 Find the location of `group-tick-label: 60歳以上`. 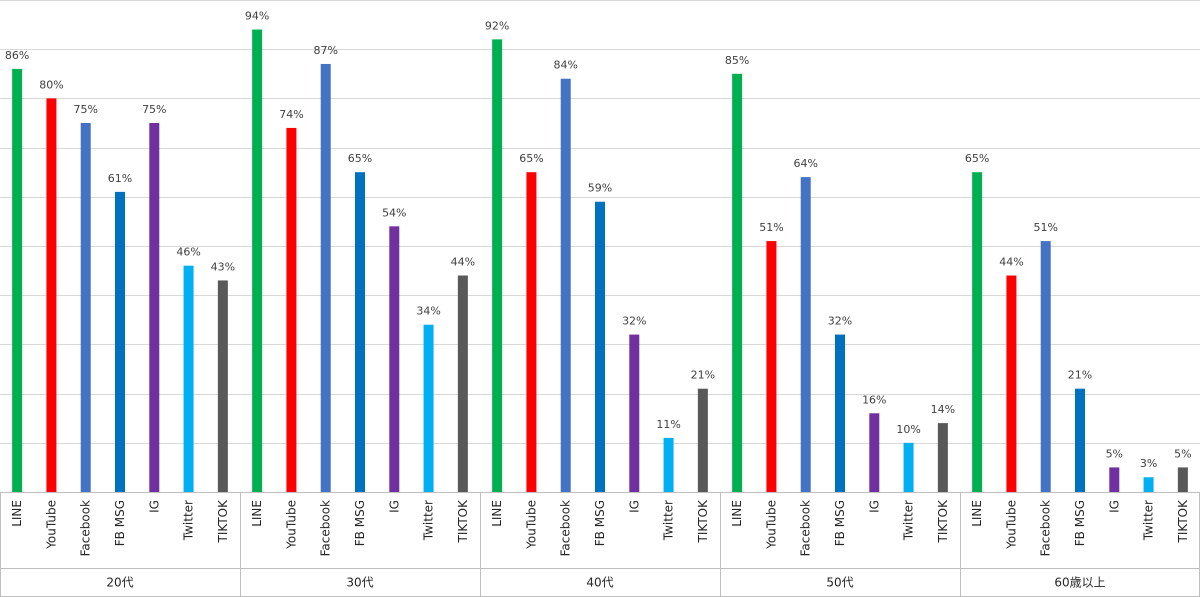

group-tick-label: 60歳以上 is located at coordinates (1079, 583).